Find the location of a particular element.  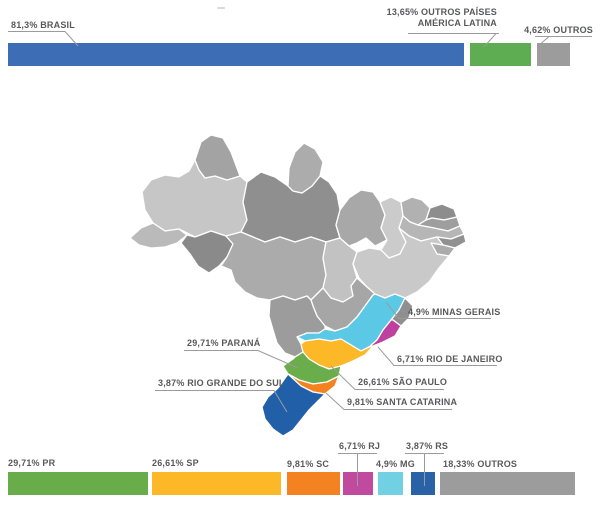

bottom-bar-sp-label: 26,61% SP is located at coordinates (175, 463).